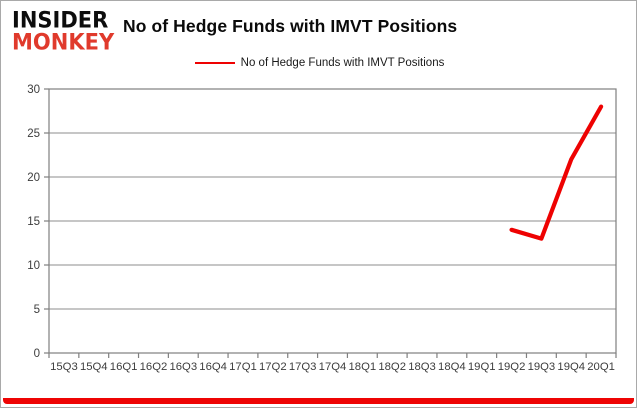 This screenshot has width=637, height=408. What do you see at coordinates (290, 26) in the screenshot?
I see `chart-title: No of Hedge Funds with IMVT Positions` at bounding box center [290, 26].